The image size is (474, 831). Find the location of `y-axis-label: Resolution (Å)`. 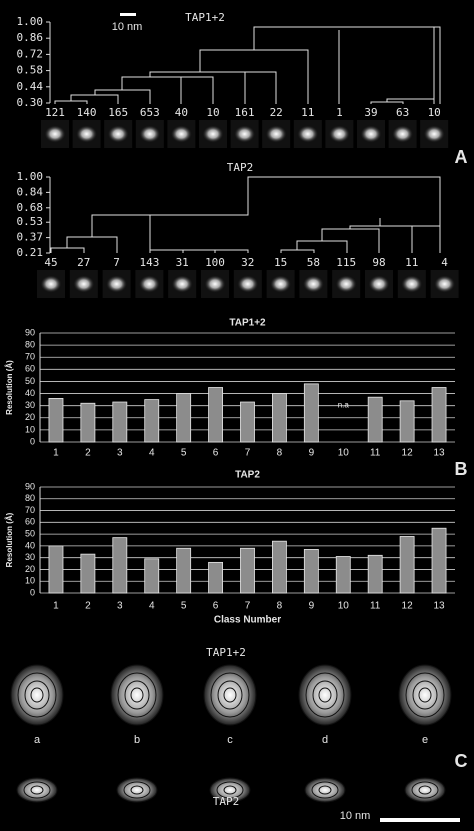

y-axis-label: Resolution (Å) is located at coordinates (9, 539).